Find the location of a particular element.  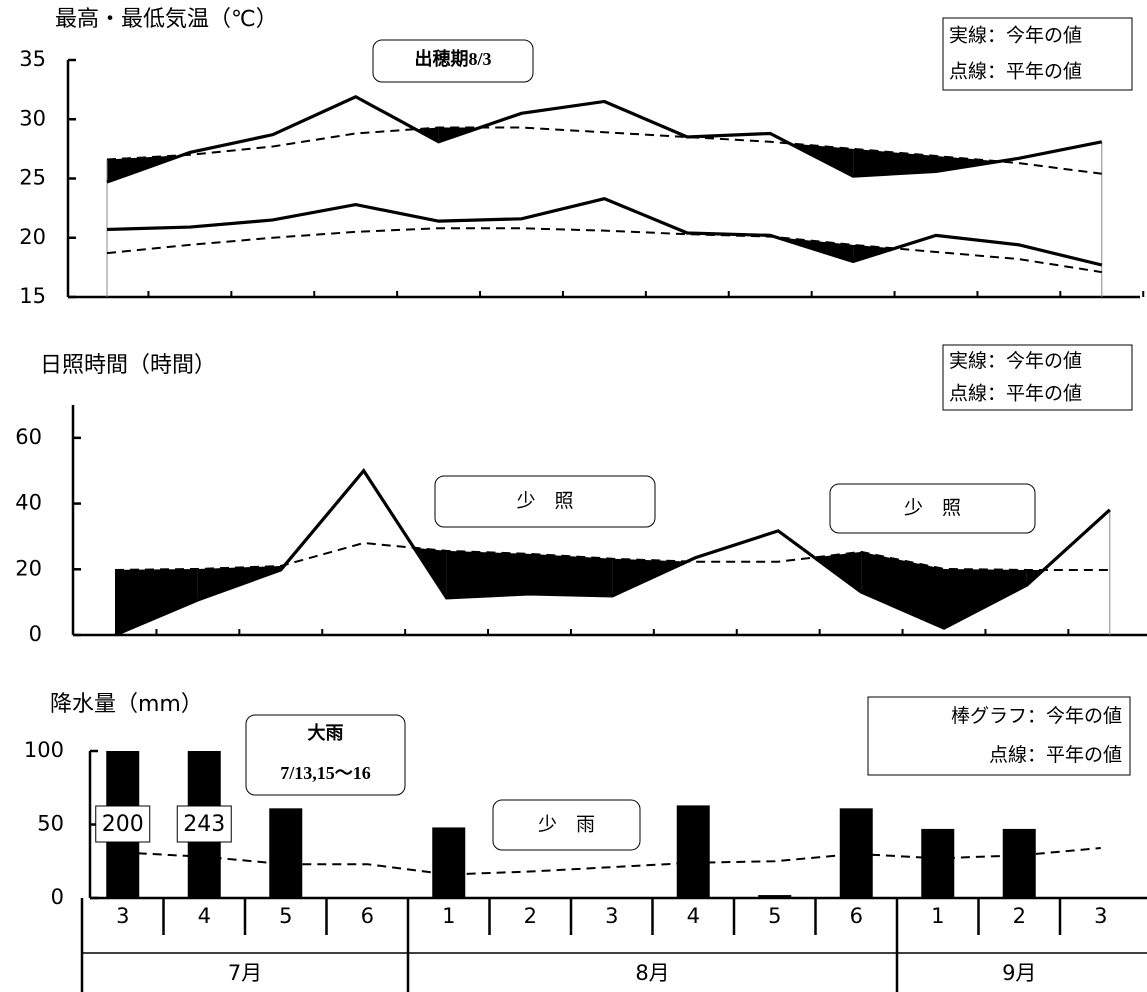

annotation-text: 出穂期8/3 is located at coordinates (452, 58).